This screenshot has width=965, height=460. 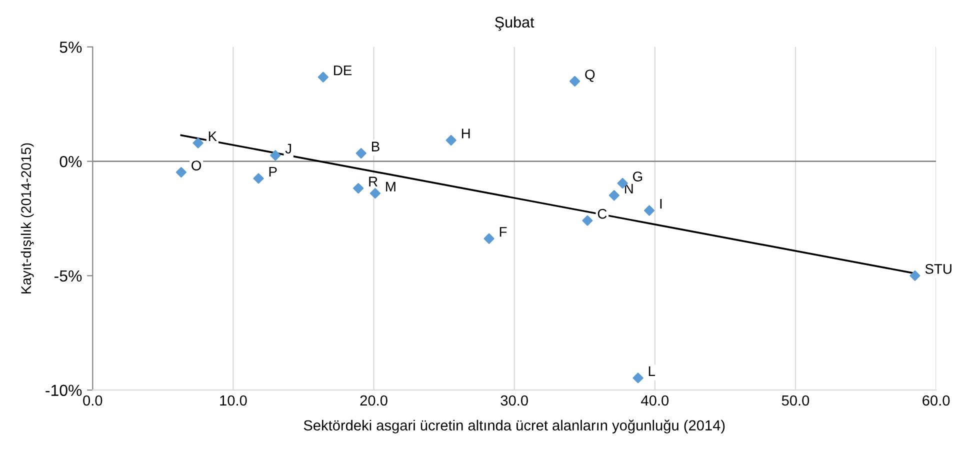 I want to click on x-tick-label: 0.0, so click(x=92, y=400).